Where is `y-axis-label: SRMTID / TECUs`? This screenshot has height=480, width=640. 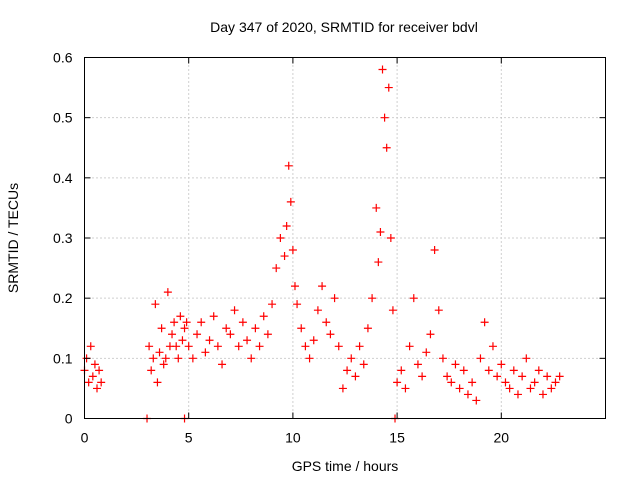 y-axis-label: SRMTID / TECUs is located at coordinates (13, 238).